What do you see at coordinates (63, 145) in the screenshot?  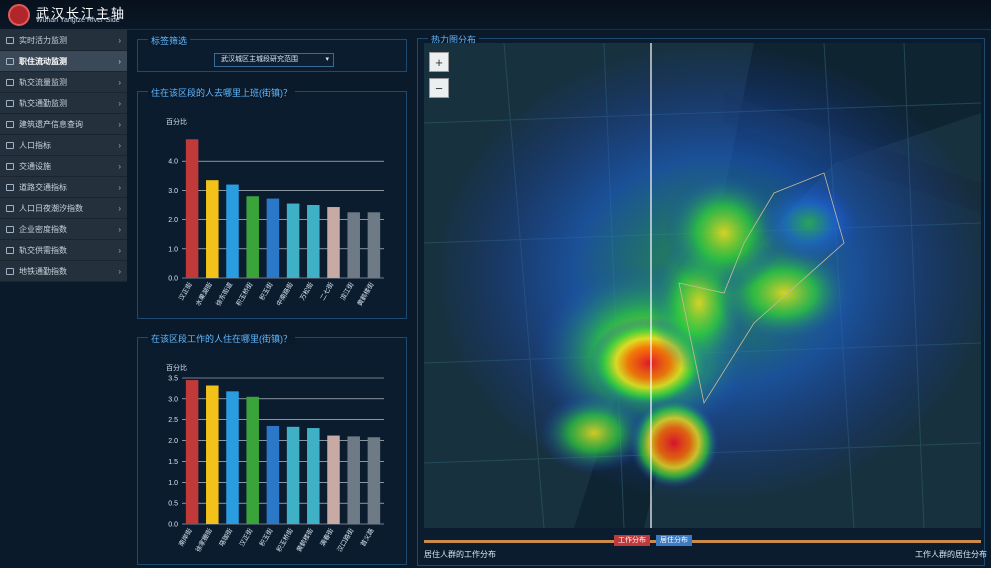 I see `sidebar-item: 人口指标 ›` at bounding box center [63, 145].